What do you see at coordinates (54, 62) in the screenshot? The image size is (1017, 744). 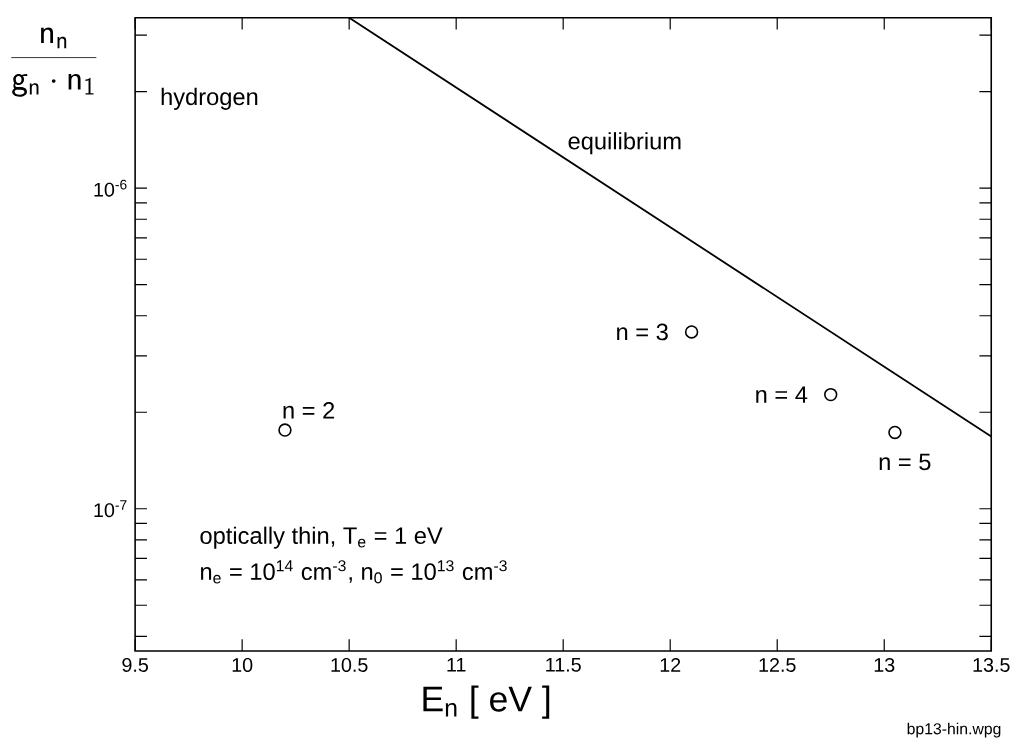 I see `y-axis-title: $\frac{\mathsf{n}_\mathsf{n}}{\mathsf{g}_\mathsf{n}\cdot\mathsf{n}_\mathsf{1}}$` at bounding box center [54, 62].